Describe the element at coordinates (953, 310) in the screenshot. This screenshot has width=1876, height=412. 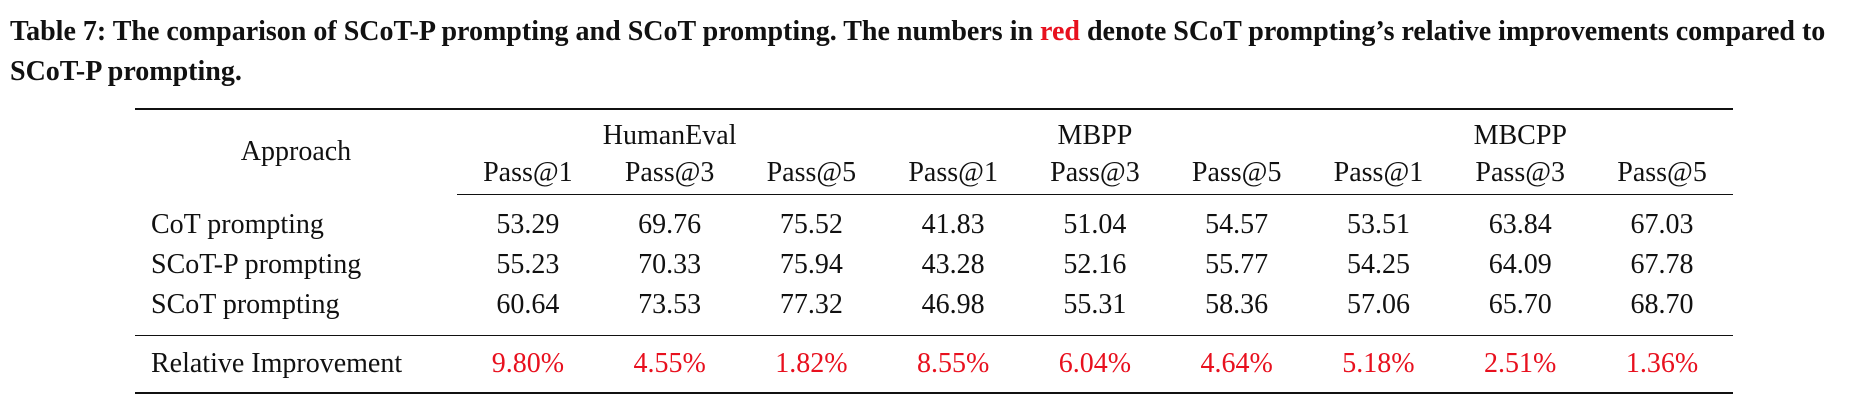
I see `table-cell-bold: 46.98` at that location.